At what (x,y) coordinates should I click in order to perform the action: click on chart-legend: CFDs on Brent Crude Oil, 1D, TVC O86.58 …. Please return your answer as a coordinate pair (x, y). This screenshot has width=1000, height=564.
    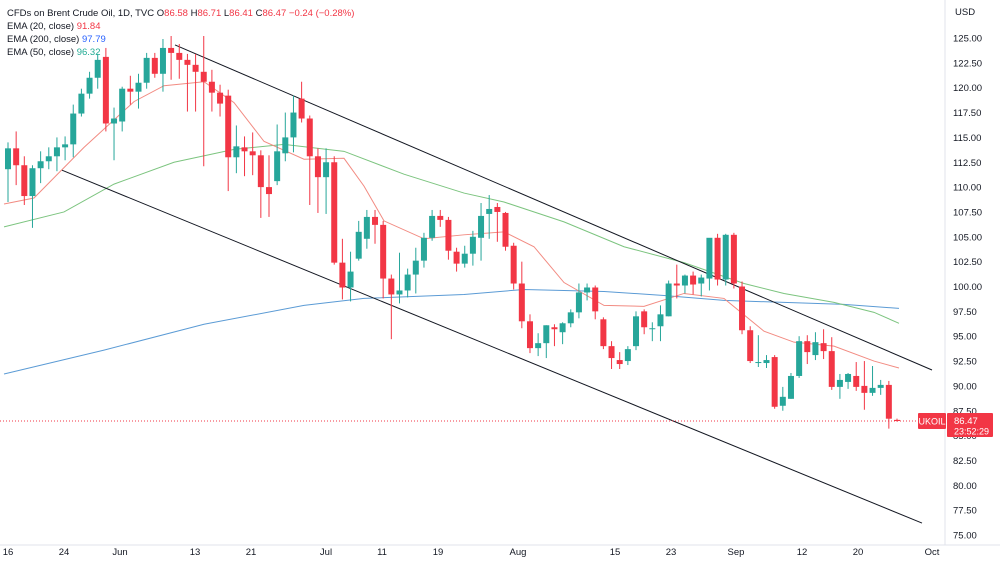
    Looking at the image, I should click on (180, 33).